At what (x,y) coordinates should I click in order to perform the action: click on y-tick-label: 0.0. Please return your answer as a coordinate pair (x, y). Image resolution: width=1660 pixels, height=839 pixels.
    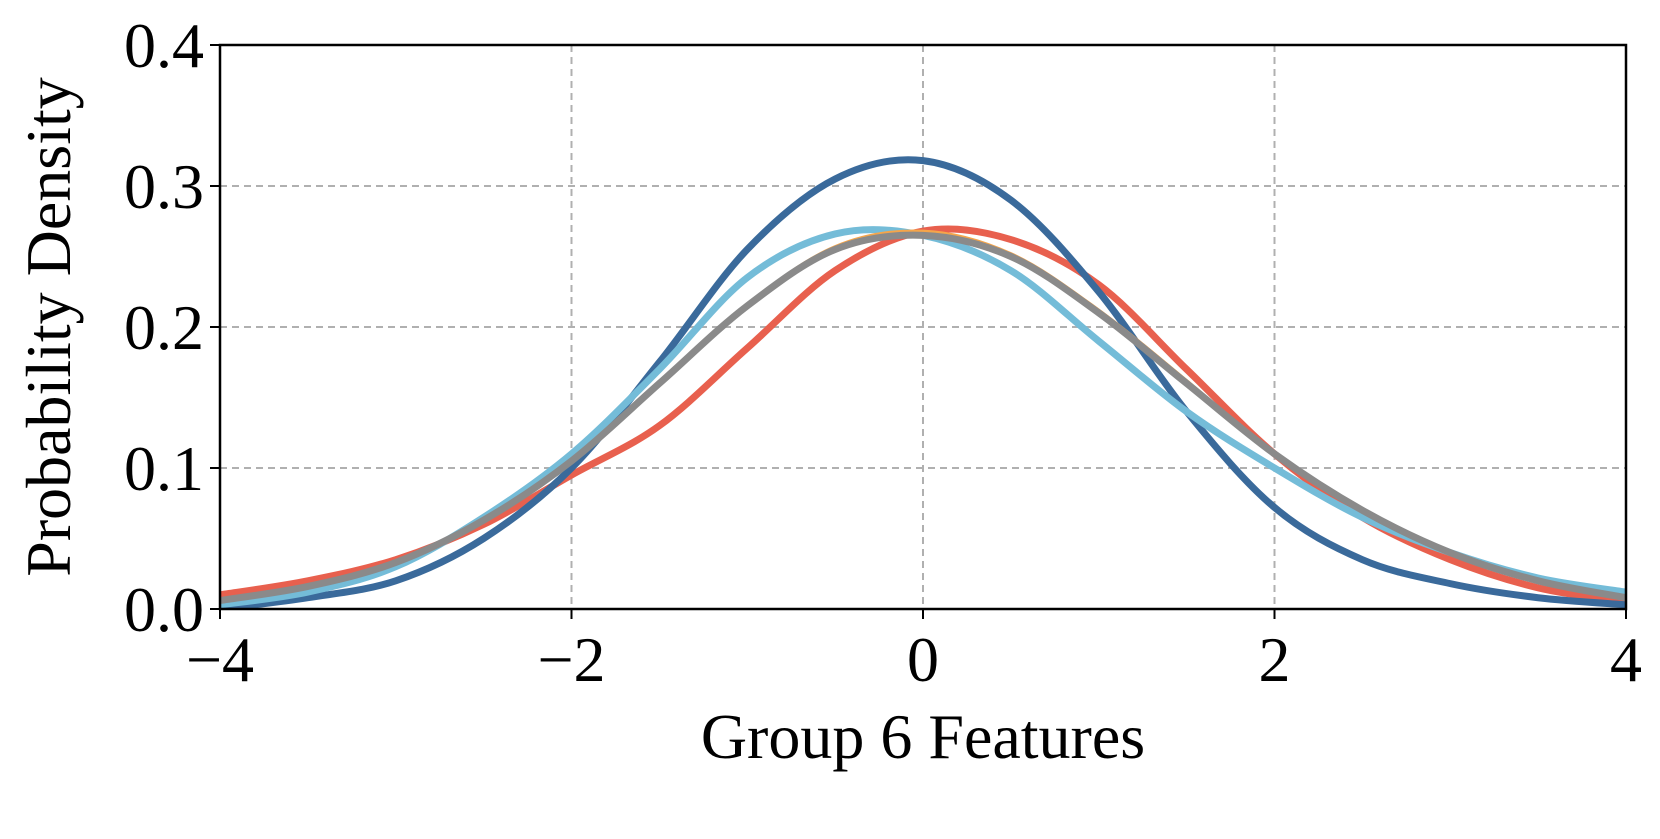
    Looking at the image, I should click on (164, 609).